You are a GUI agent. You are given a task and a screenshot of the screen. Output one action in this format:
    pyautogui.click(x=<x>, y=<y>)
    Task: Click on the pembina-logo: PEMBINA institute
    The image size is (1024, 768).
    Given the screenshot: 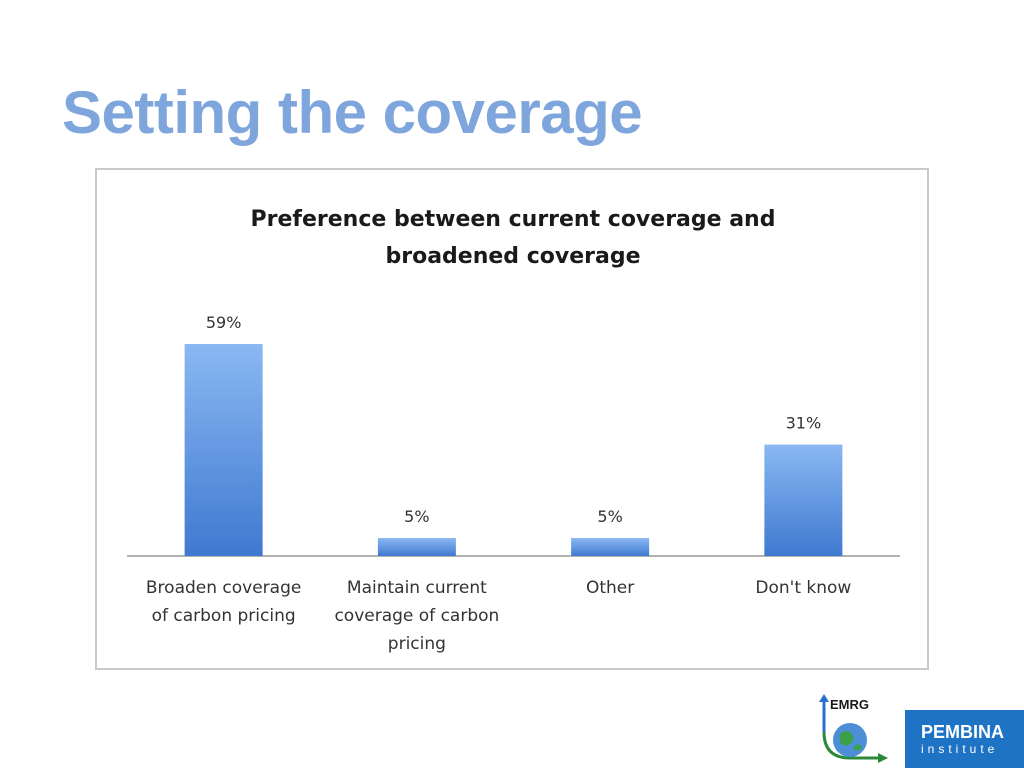 What is the action you would take?
    pyautogui.click(x=964, y=739)
    